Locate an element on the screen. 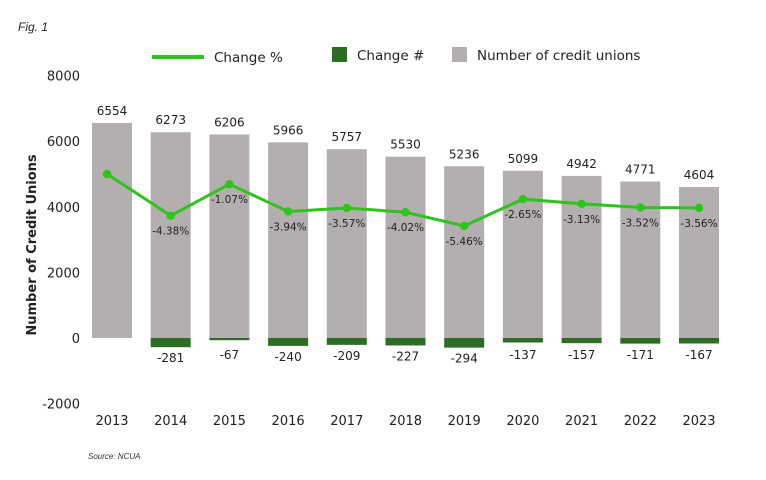 This screenshot has width=766, height=480. change-percent-label: -1.07% is located at coordinates (229, 200).